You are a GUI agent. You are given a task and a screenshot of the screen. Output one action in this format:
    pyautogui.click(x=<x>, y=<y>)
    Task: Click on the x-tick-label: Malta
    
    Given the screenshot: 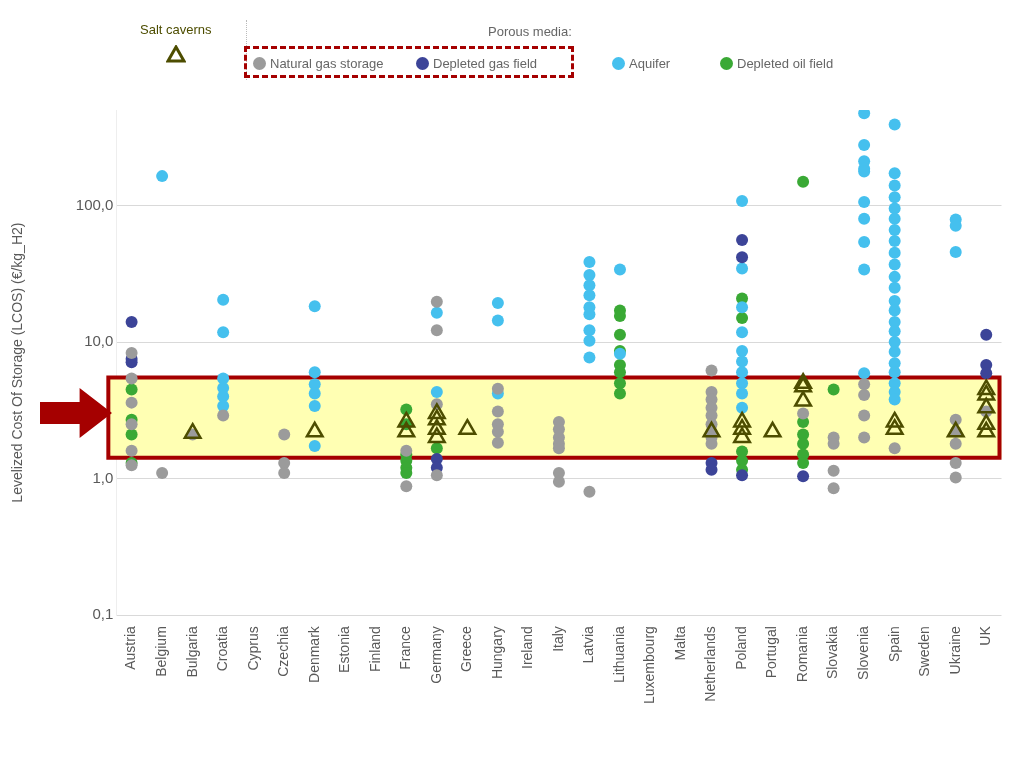 What is the action you would take?
    pyautogui.click(x=679, y=643)
    